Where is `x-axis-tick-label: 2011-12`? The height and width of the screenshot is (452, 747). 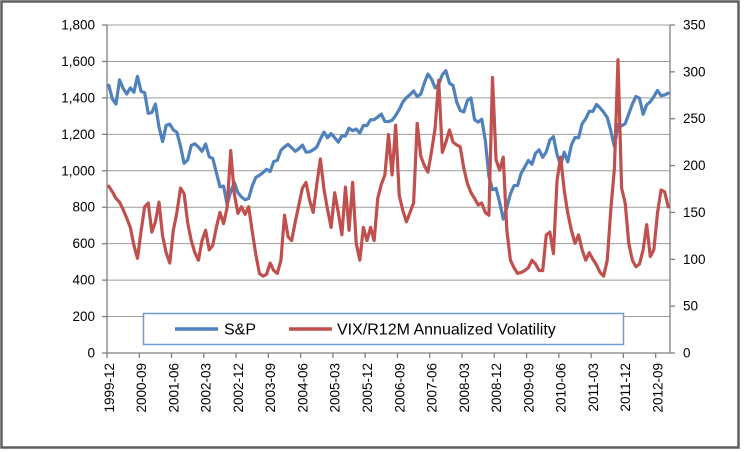 x-axis-tick-label: 2011-12 is located at coordinates (625, 387).